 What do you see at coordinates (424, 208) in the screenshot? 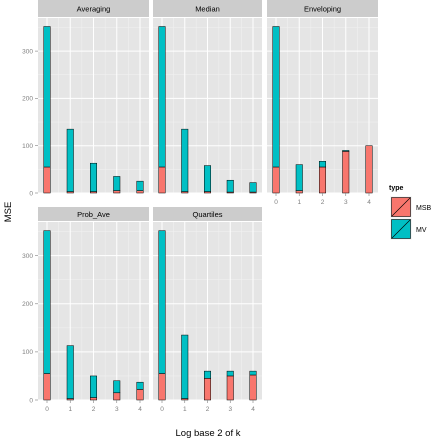
I see `legend-label: MSB` at bounding box center [424, 208].